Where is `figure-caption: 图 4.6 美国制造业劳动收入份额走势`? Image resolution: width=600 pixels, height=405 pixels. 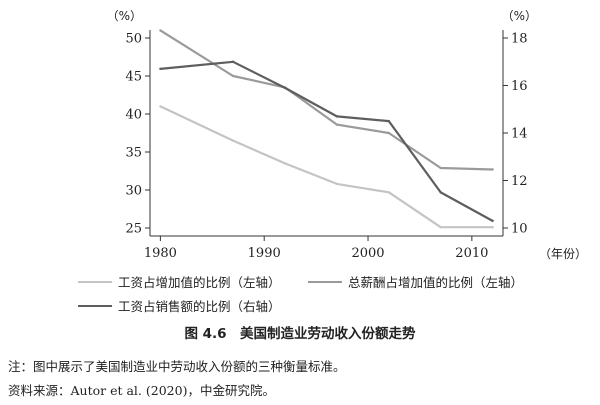
figure-caption: 图 4.6 美国制造业劳动收入份额走势 is located at coordinates (300, 334).